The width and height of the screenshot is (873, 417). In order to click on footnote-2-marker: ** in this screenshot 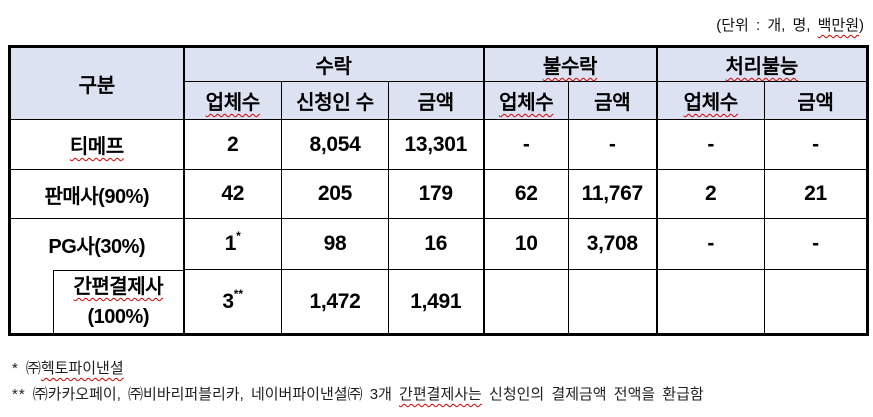, I will do `click(19, 394)`.